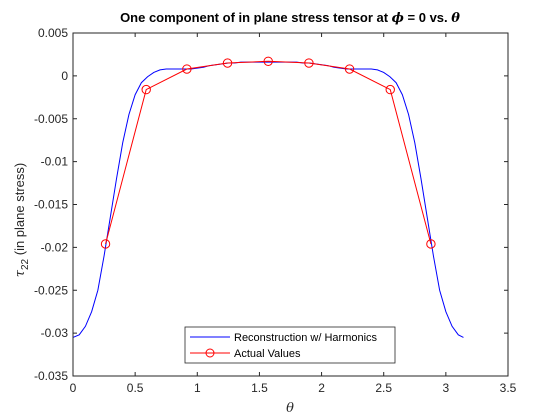 The height and width of the screenshot is (420, 560). What do you see at coordinates (321, 388) in the screenshot?
I see `x-tick-label: 2` at bounding box center [321, 388].